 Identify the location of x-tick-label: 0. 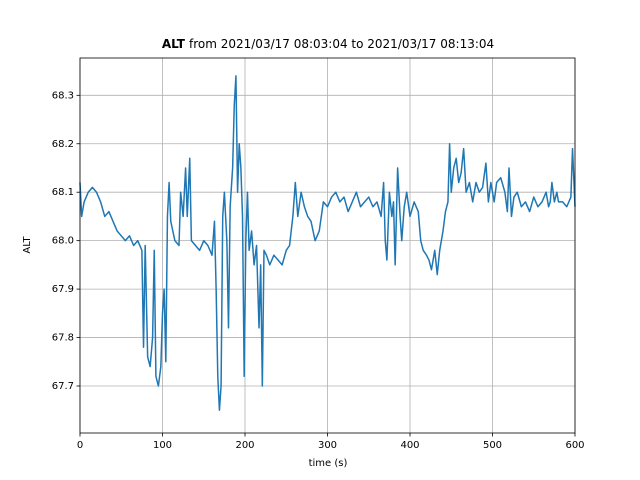
(80, 445).